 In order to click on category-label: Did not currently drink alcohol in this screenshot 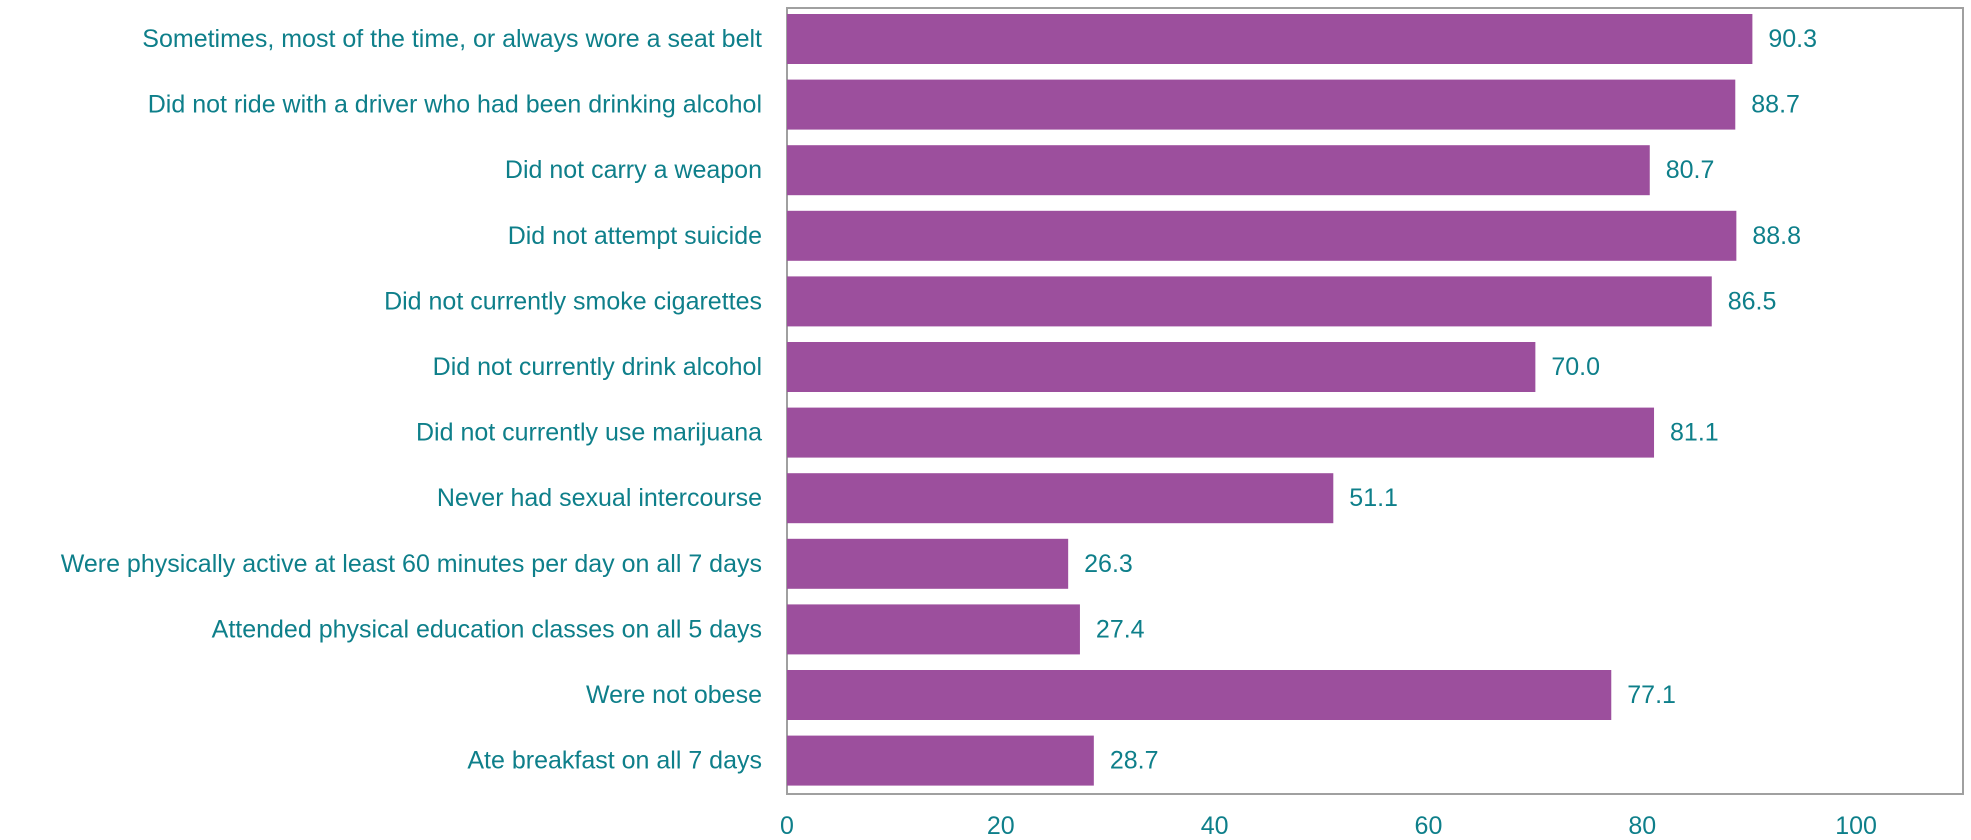, I will do `click(597, 367)`.